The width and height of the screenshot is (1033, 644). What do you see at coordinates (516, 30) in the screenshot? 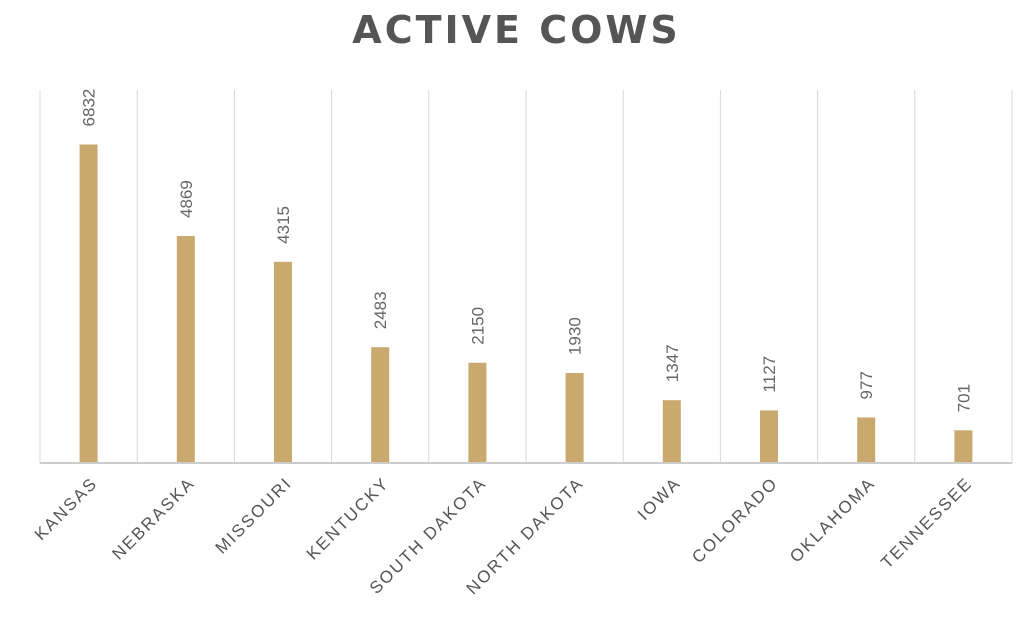
I see `chart-title: ACTIVE COWS` at bounding box center [516, 30].